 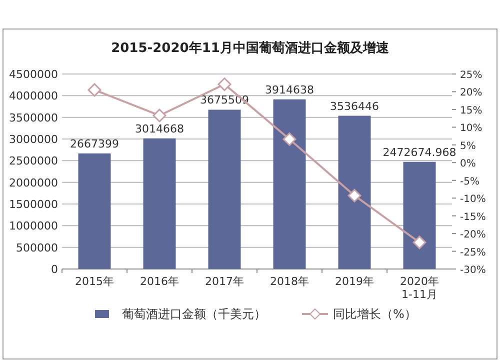 What do you see at coordinates (473, 235) in the screenshot?
I see `y2-tick-label: -20%` at bounding box center [473, 235].